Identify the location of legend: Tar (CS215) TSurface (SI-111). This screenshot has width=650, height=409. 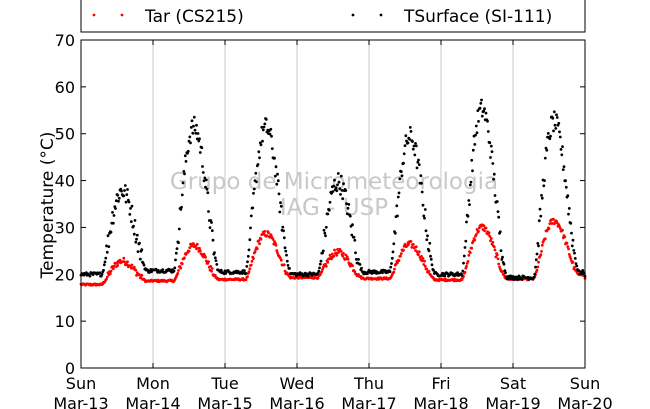
(333, 16).